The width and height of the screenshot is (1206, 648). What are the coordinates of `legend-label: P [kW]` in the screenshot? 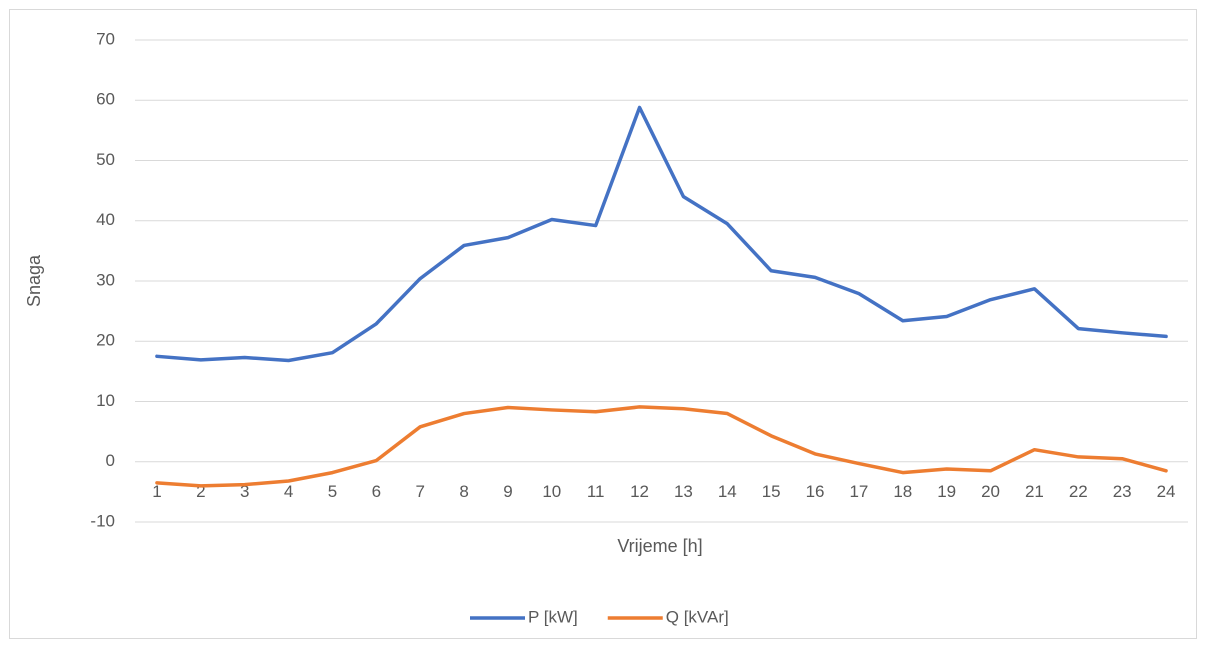 It's located at (553, 616).